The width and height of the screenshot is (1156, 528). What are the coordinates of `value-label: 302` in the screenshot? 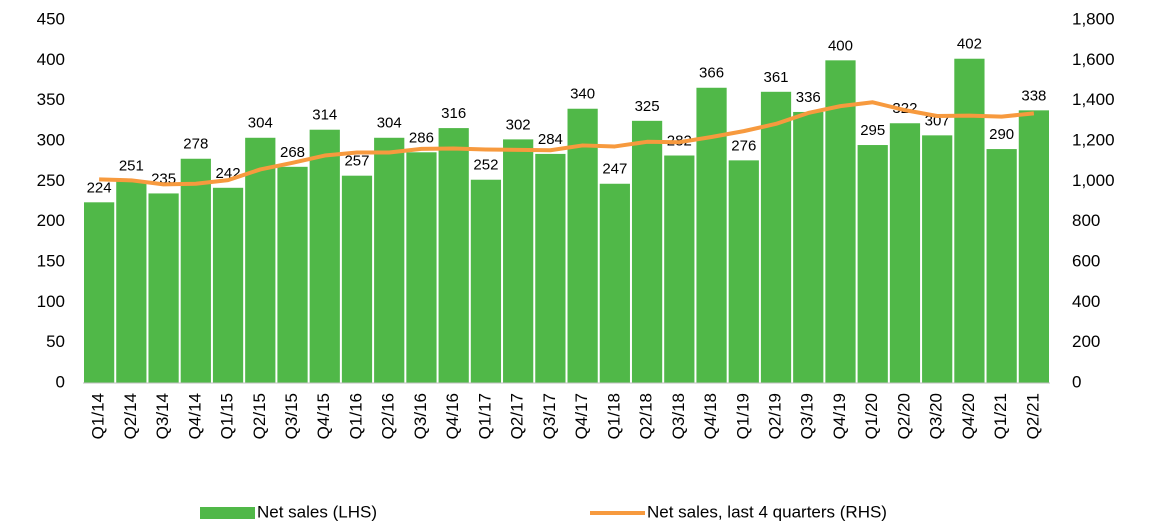 It's located at (518, 124).